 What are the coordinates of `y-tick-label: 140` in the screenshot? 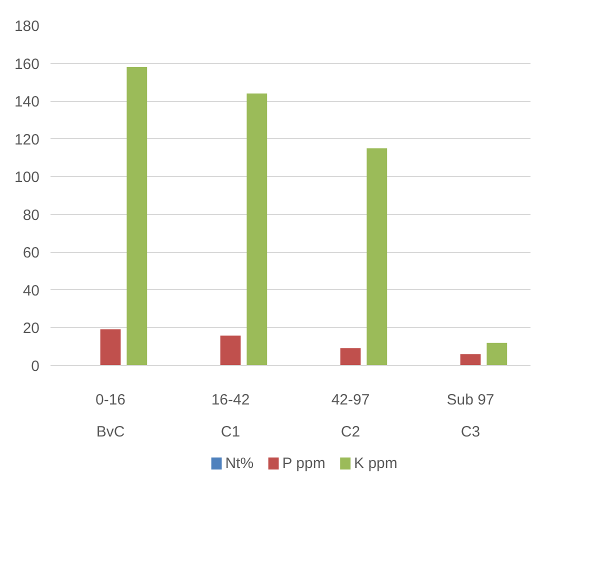 It's located at (27, 102).